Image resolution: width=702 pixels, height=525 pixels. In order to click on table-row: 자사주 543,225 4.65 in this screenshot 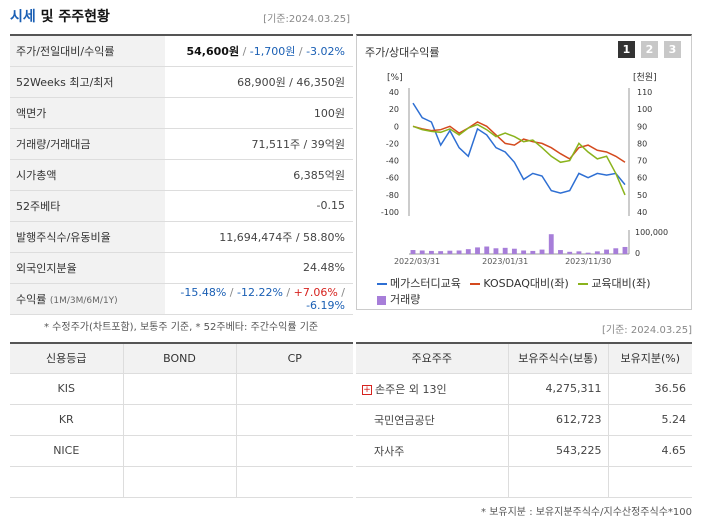, I will do `click(524, 451)`.